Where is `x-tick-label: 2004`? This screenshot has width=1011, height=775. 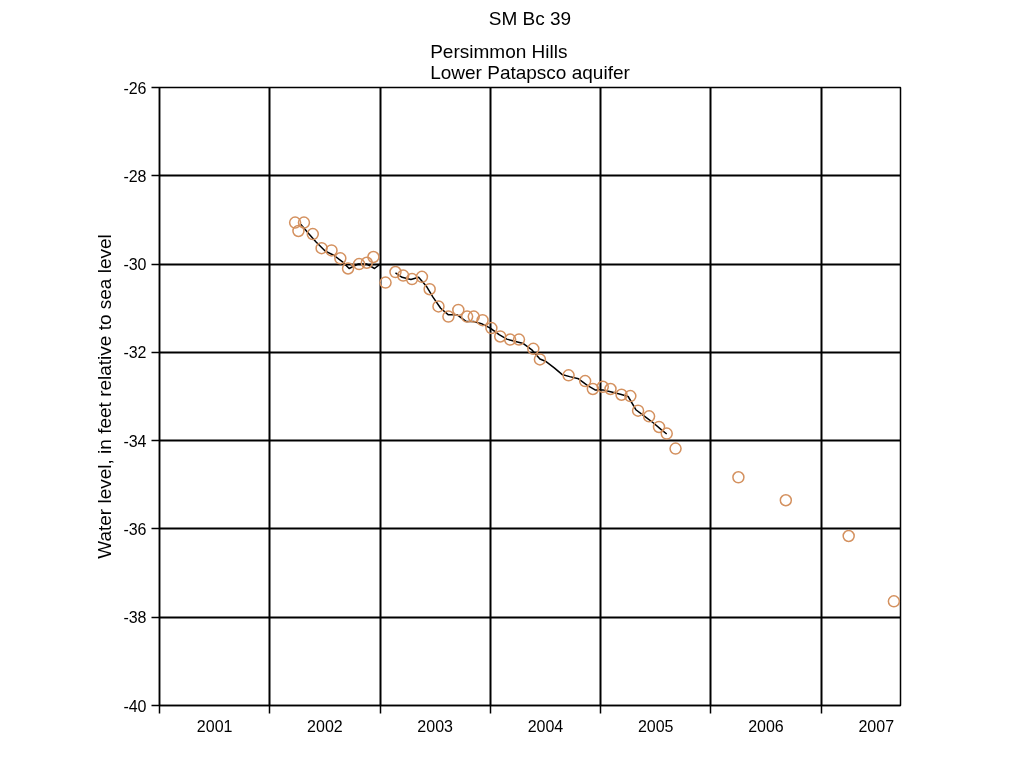 x-tick-label: 2004 is located at coordinates (545, 726).